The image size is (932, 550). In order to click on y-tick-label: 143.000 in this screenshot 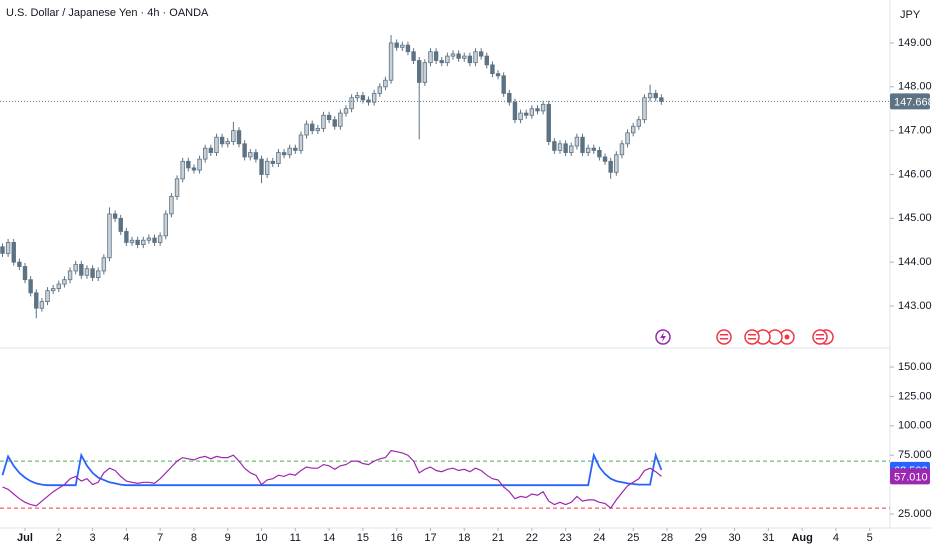, I will do `click(915, 306)`.